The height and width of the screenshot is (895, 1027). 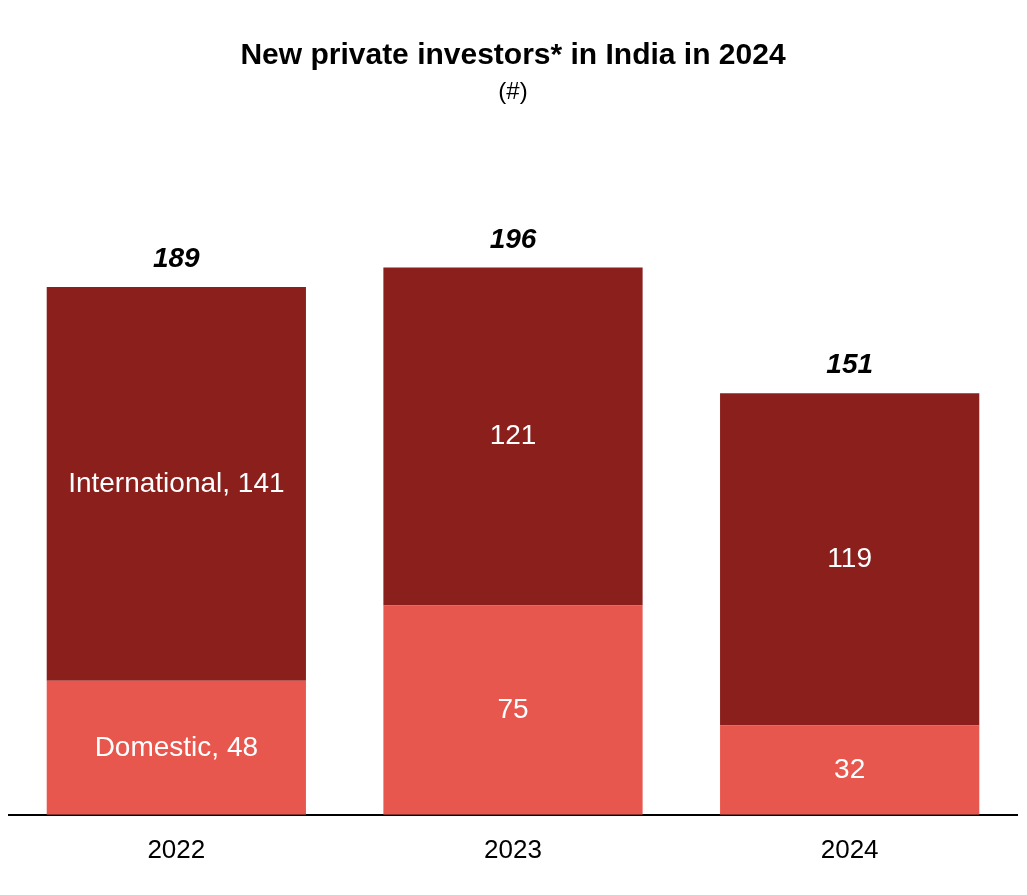 I want to click on total-label: 189, so click(x=176, y=258).